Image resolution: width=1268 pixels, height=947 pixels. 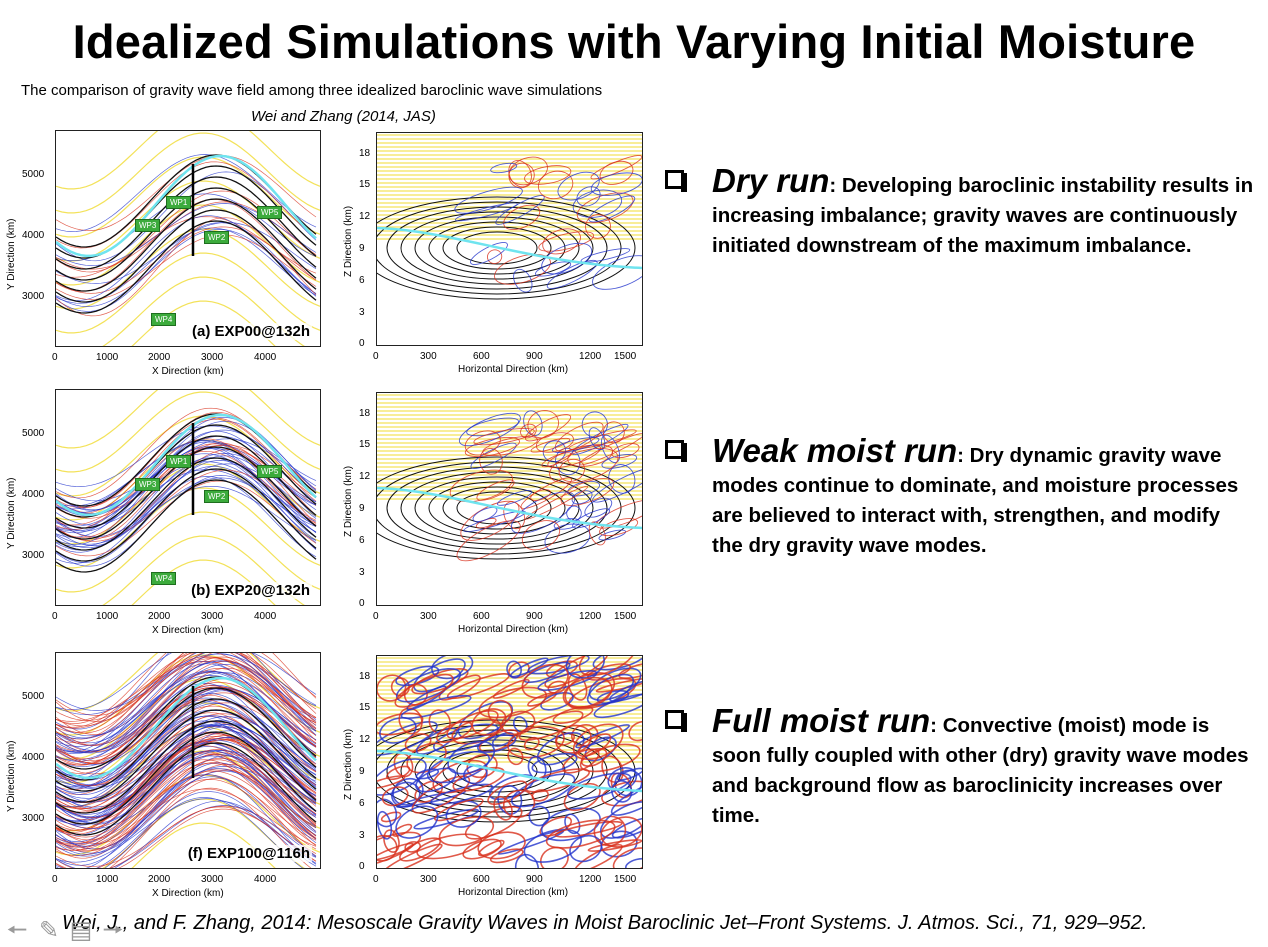 I want to click on x-tick-label: 900, so click(x=534, y=356).